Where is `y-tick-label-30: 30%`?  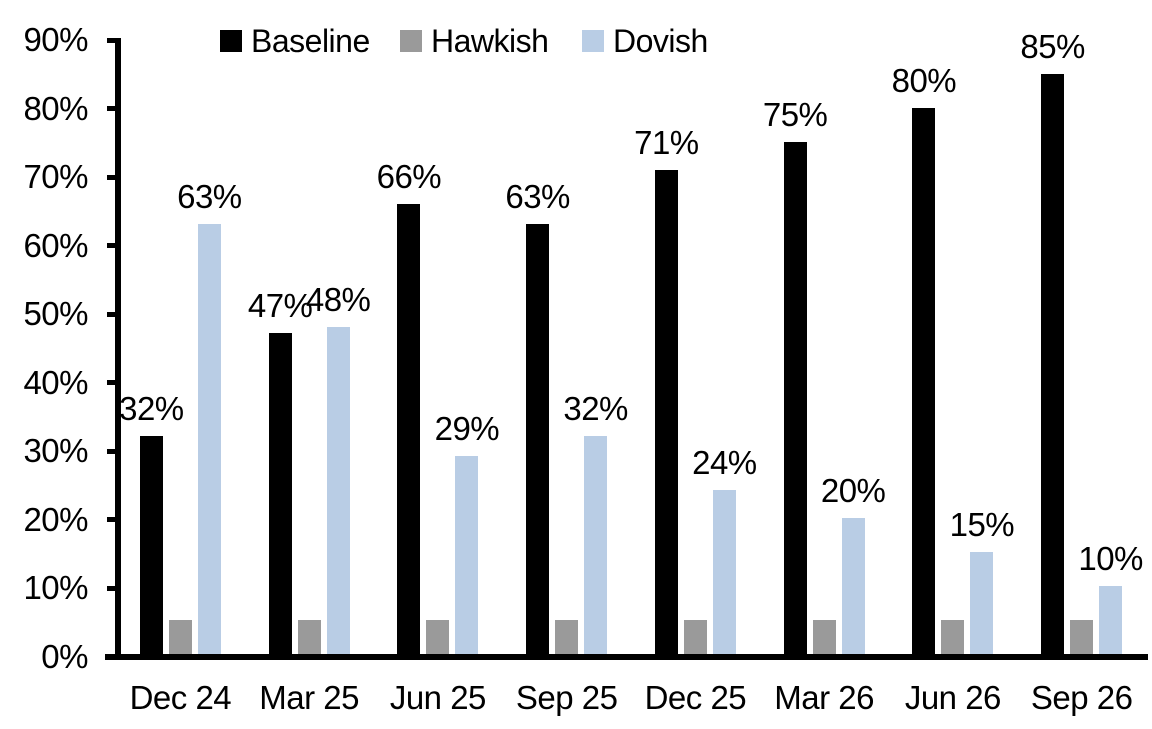
y-tick-label-30: 30% is located at coordinates (55, 451).